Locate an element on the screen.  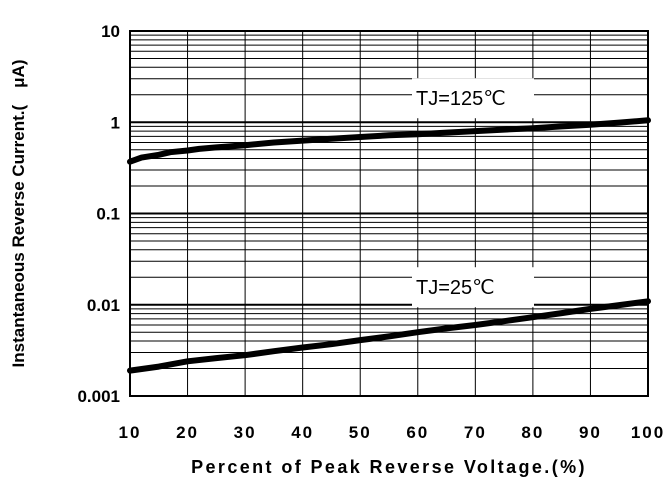
series-labels: TJ=125℃ TJ=25℃ is located at coordinates (473, 193).